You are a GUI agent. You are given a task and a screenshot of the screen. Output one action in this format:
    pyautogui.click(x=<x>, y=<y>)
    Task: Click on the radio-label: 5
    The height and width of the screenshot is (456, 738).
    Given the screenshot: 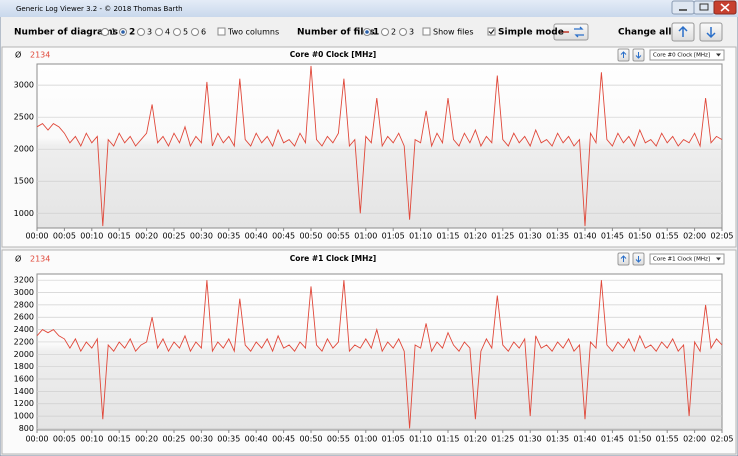 What is the action you would take?
    pyautogui.click(x=185, y=32)
    